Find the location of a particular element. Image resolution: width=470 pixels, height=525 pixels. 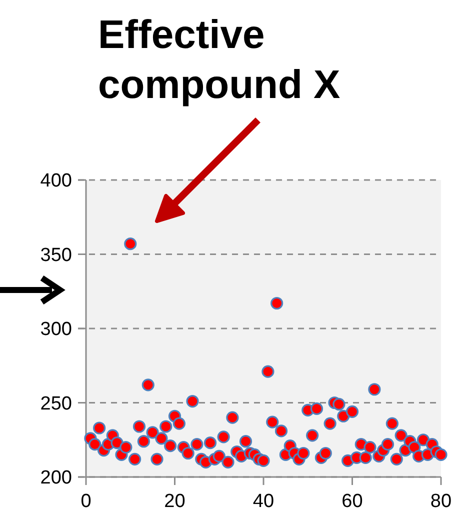

y-tick-label: 300 is located at coordinates (56, 329).